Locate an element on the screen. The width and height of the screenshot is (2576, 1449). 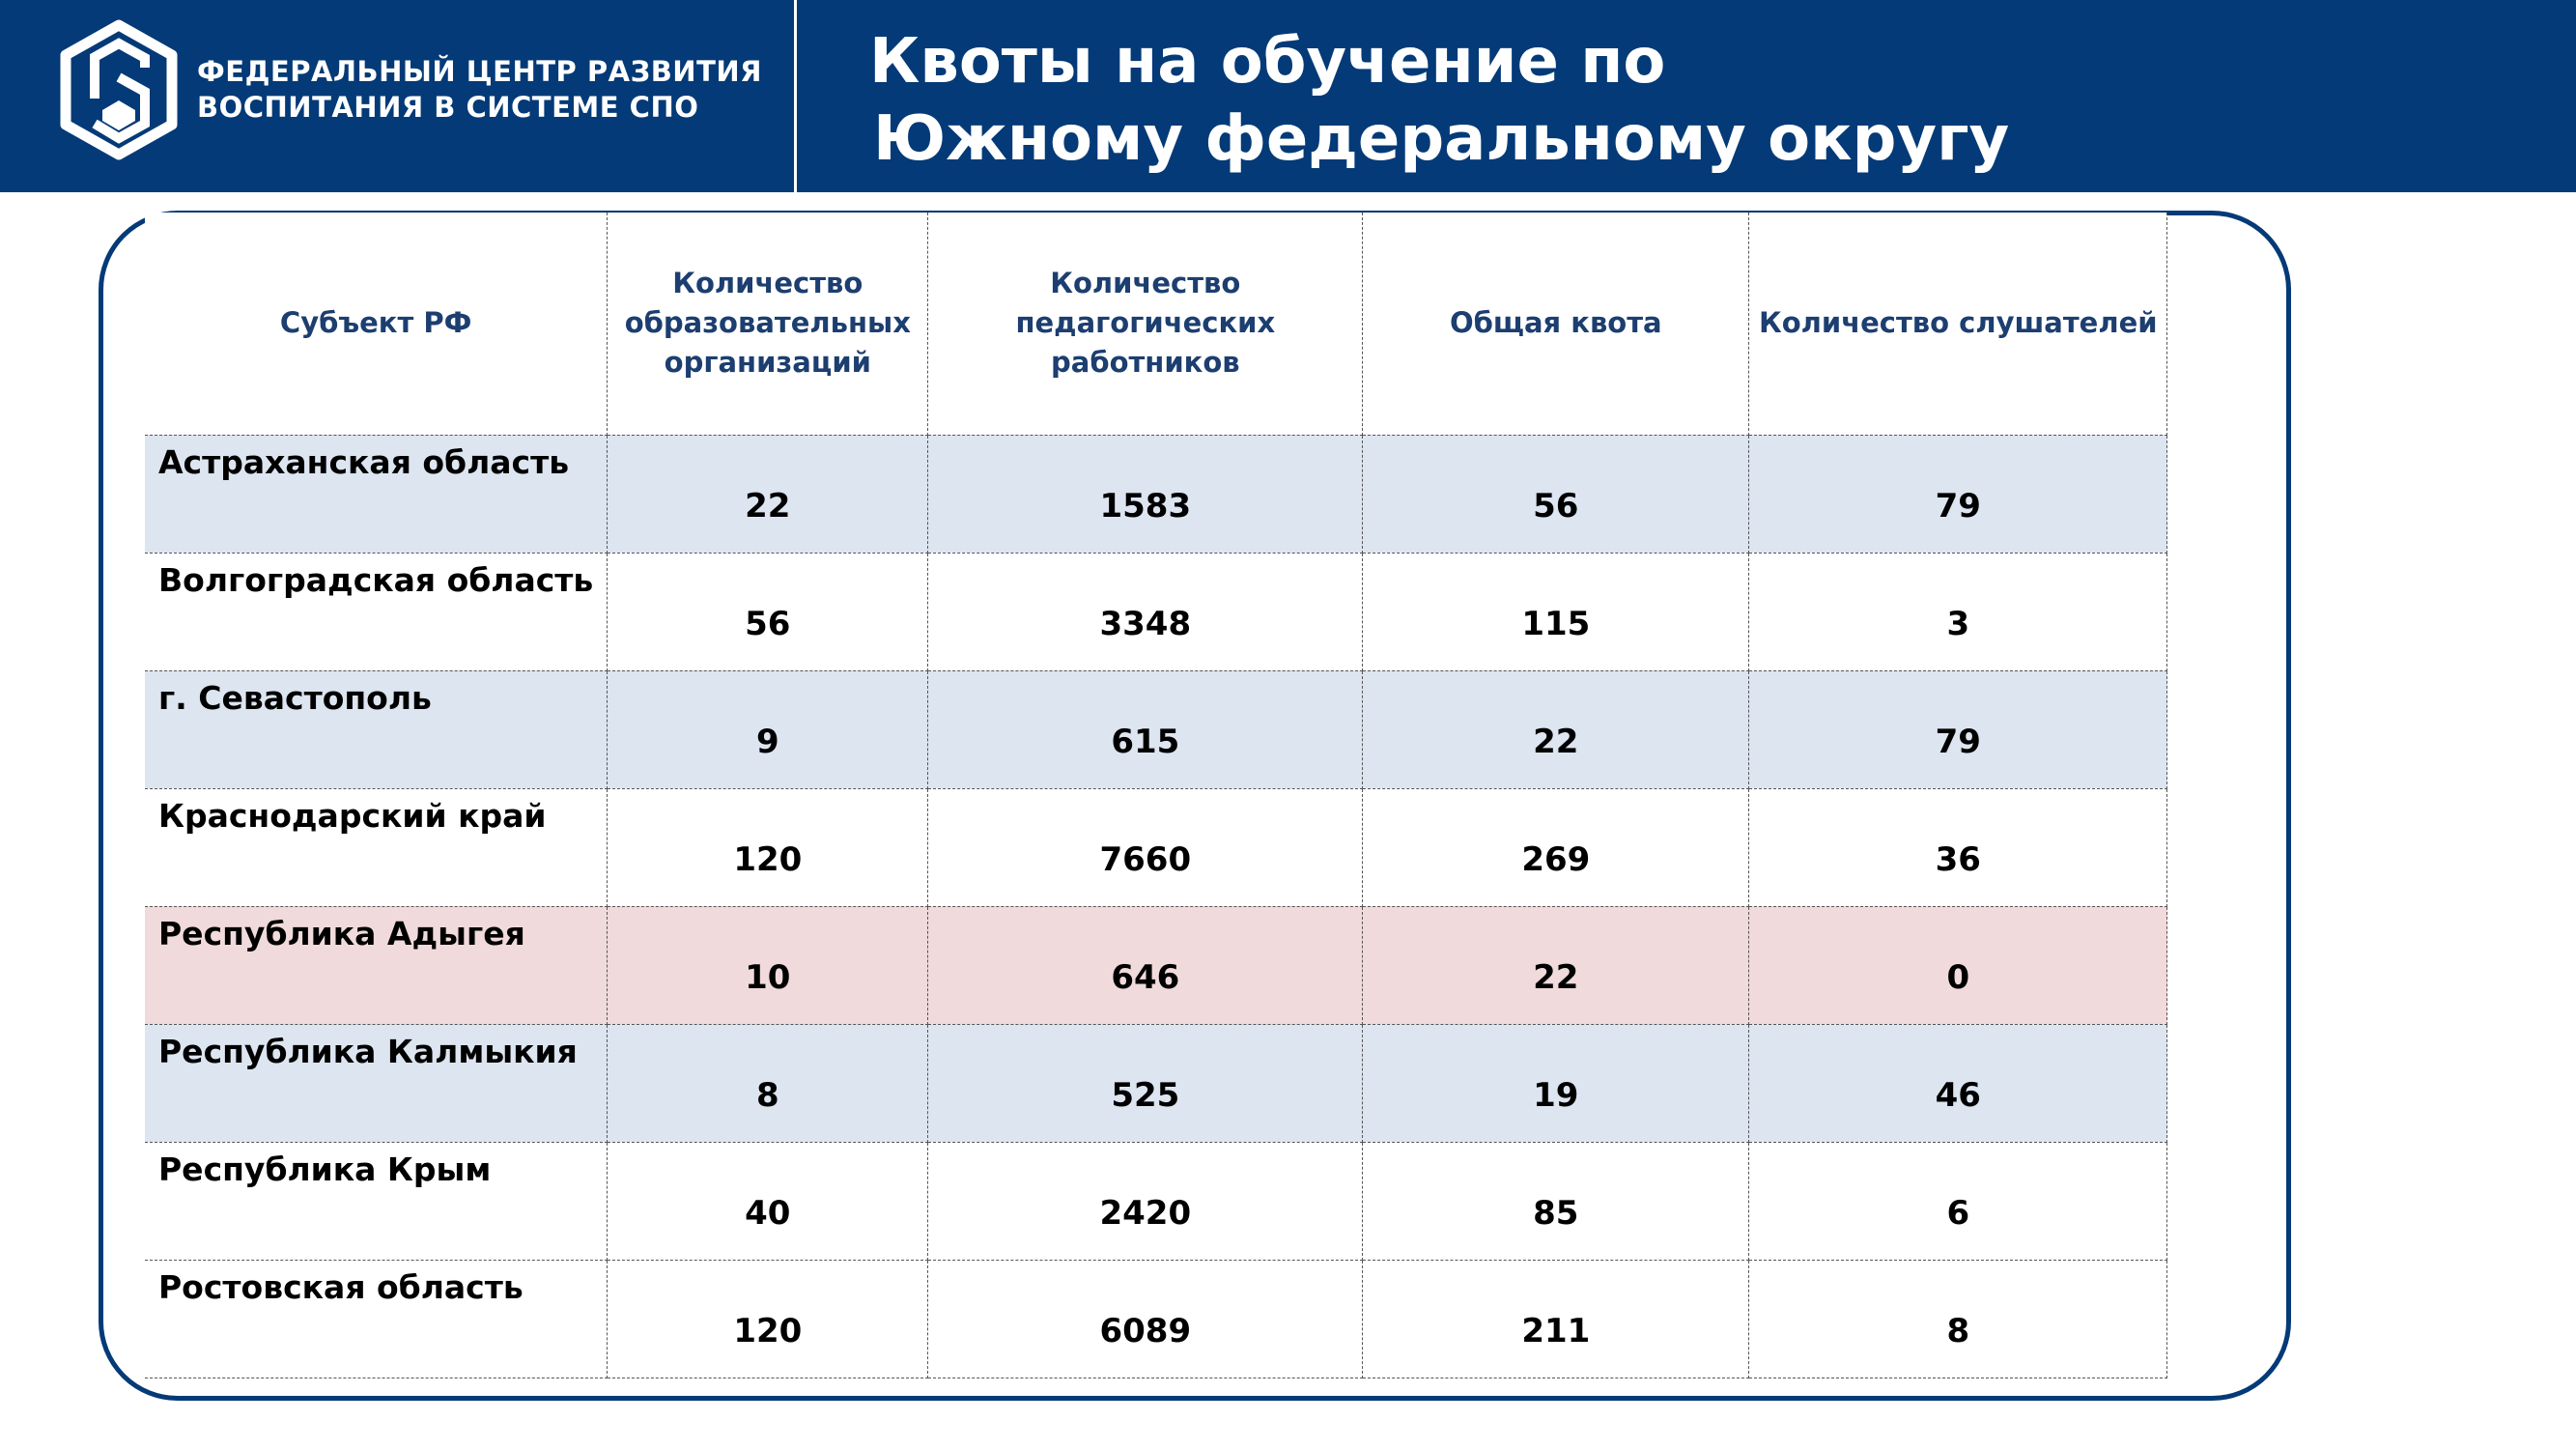
teachers-cell: 1583 is located at coordinates (1145, 494).